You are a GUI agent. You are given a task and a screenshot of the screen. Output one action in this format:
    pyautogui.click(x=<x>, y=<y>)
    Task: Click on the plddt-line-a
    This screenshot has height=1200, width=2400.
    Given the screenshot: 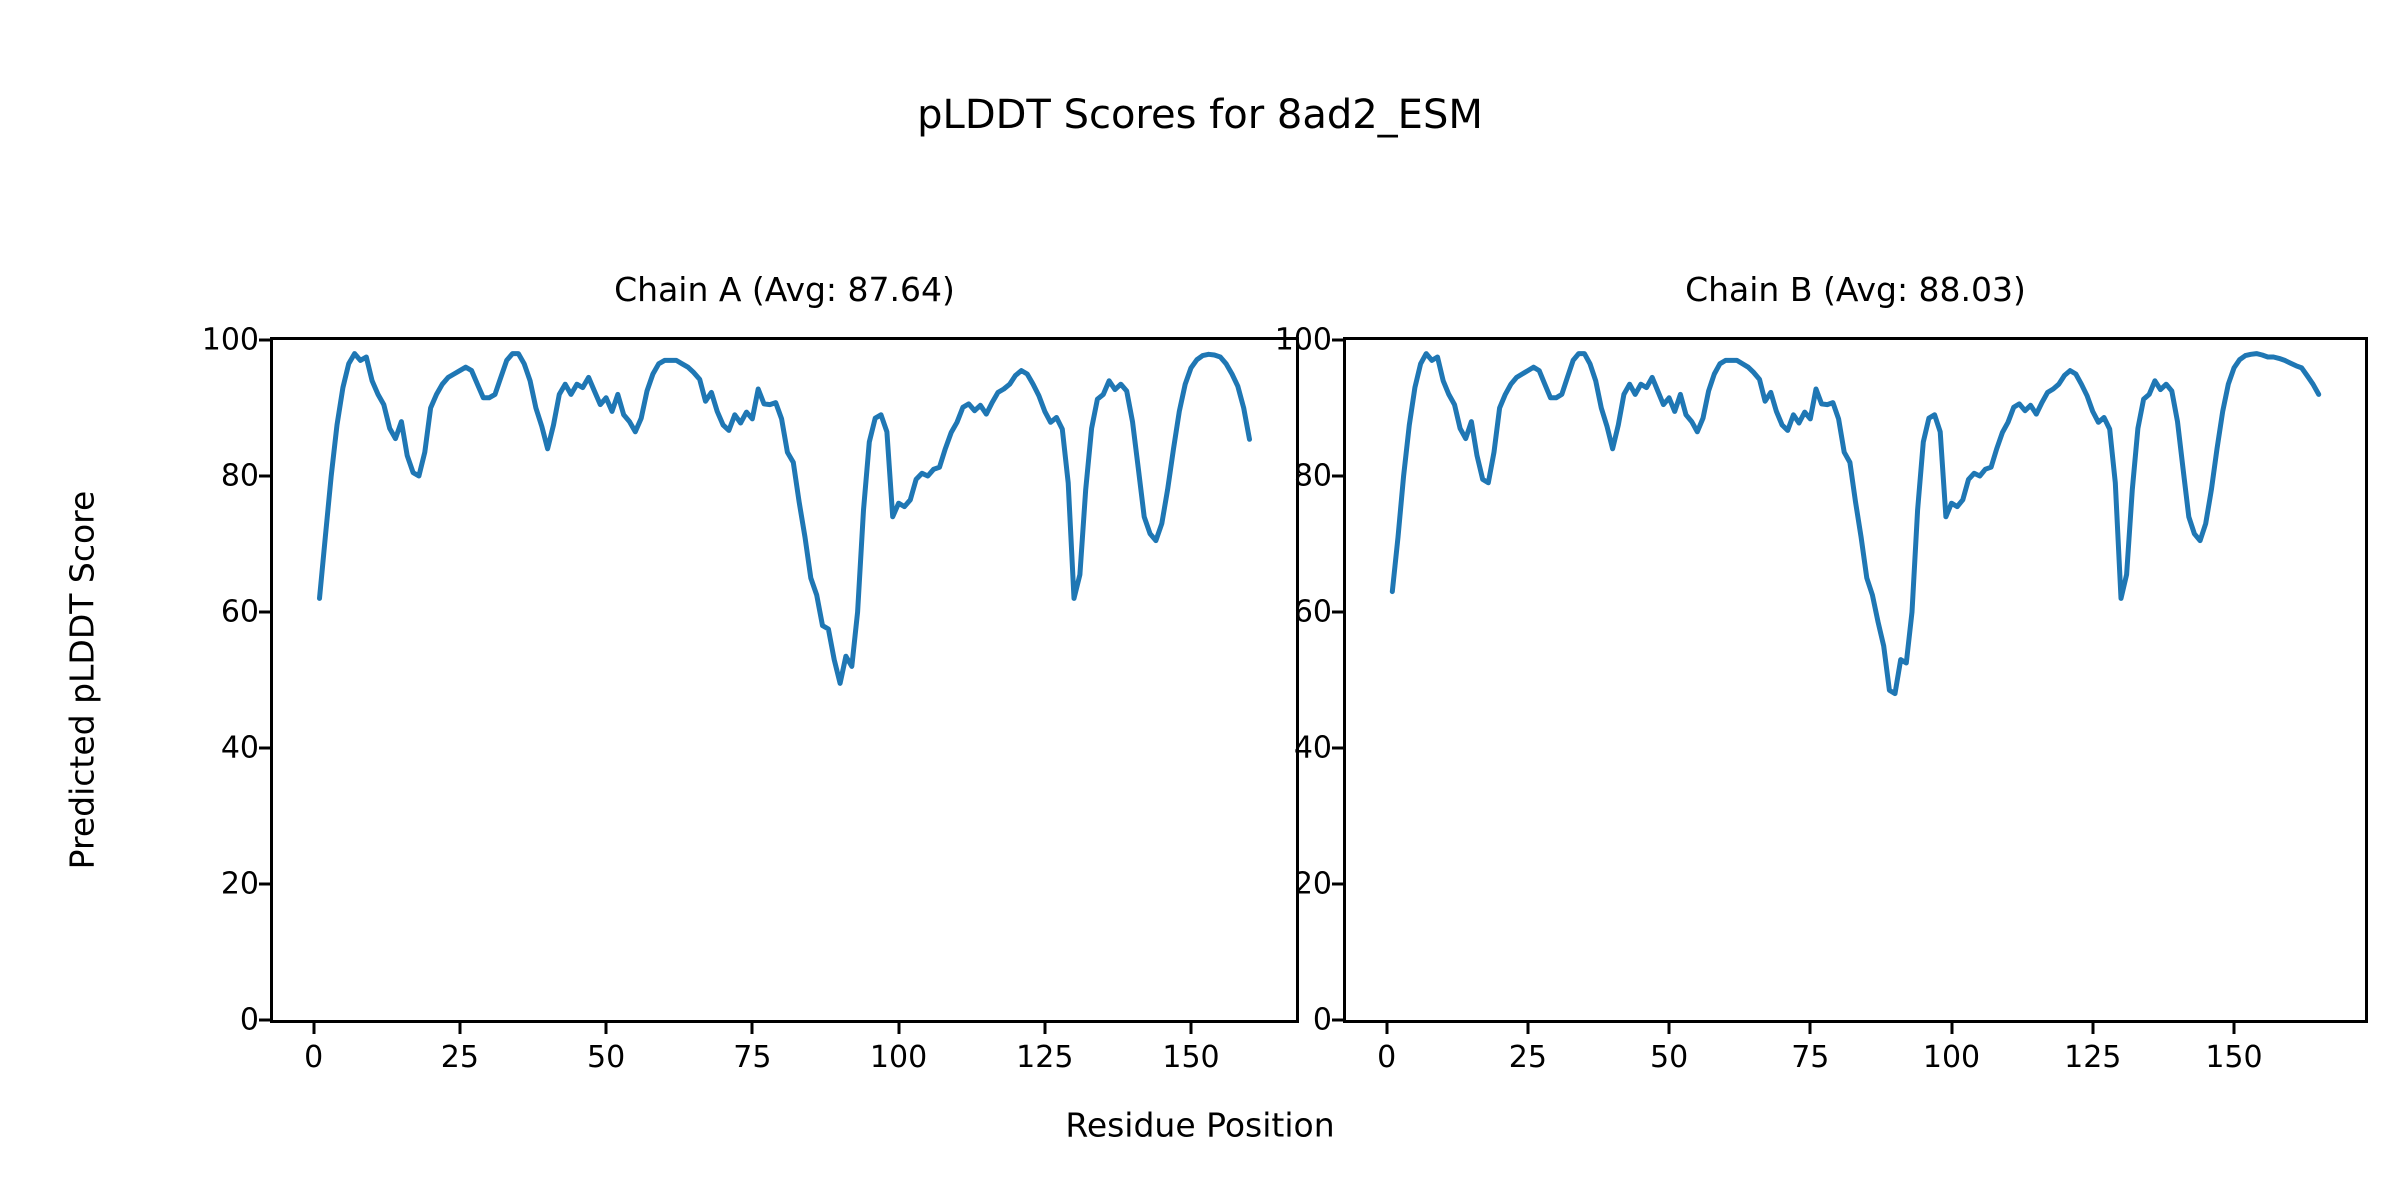 What is the action you would take?
    pyautogui.click(x=784, y=518)
    